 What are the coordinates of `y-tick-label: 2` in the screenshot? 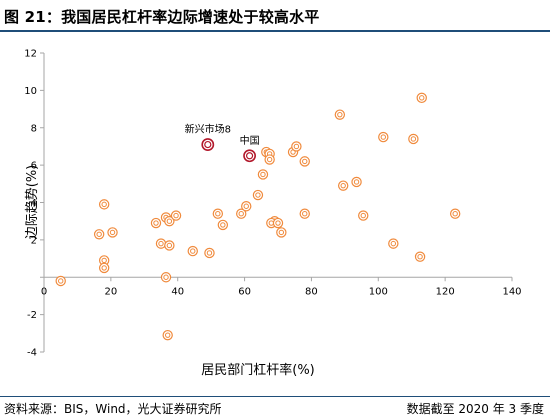 It's located at (34, 240).